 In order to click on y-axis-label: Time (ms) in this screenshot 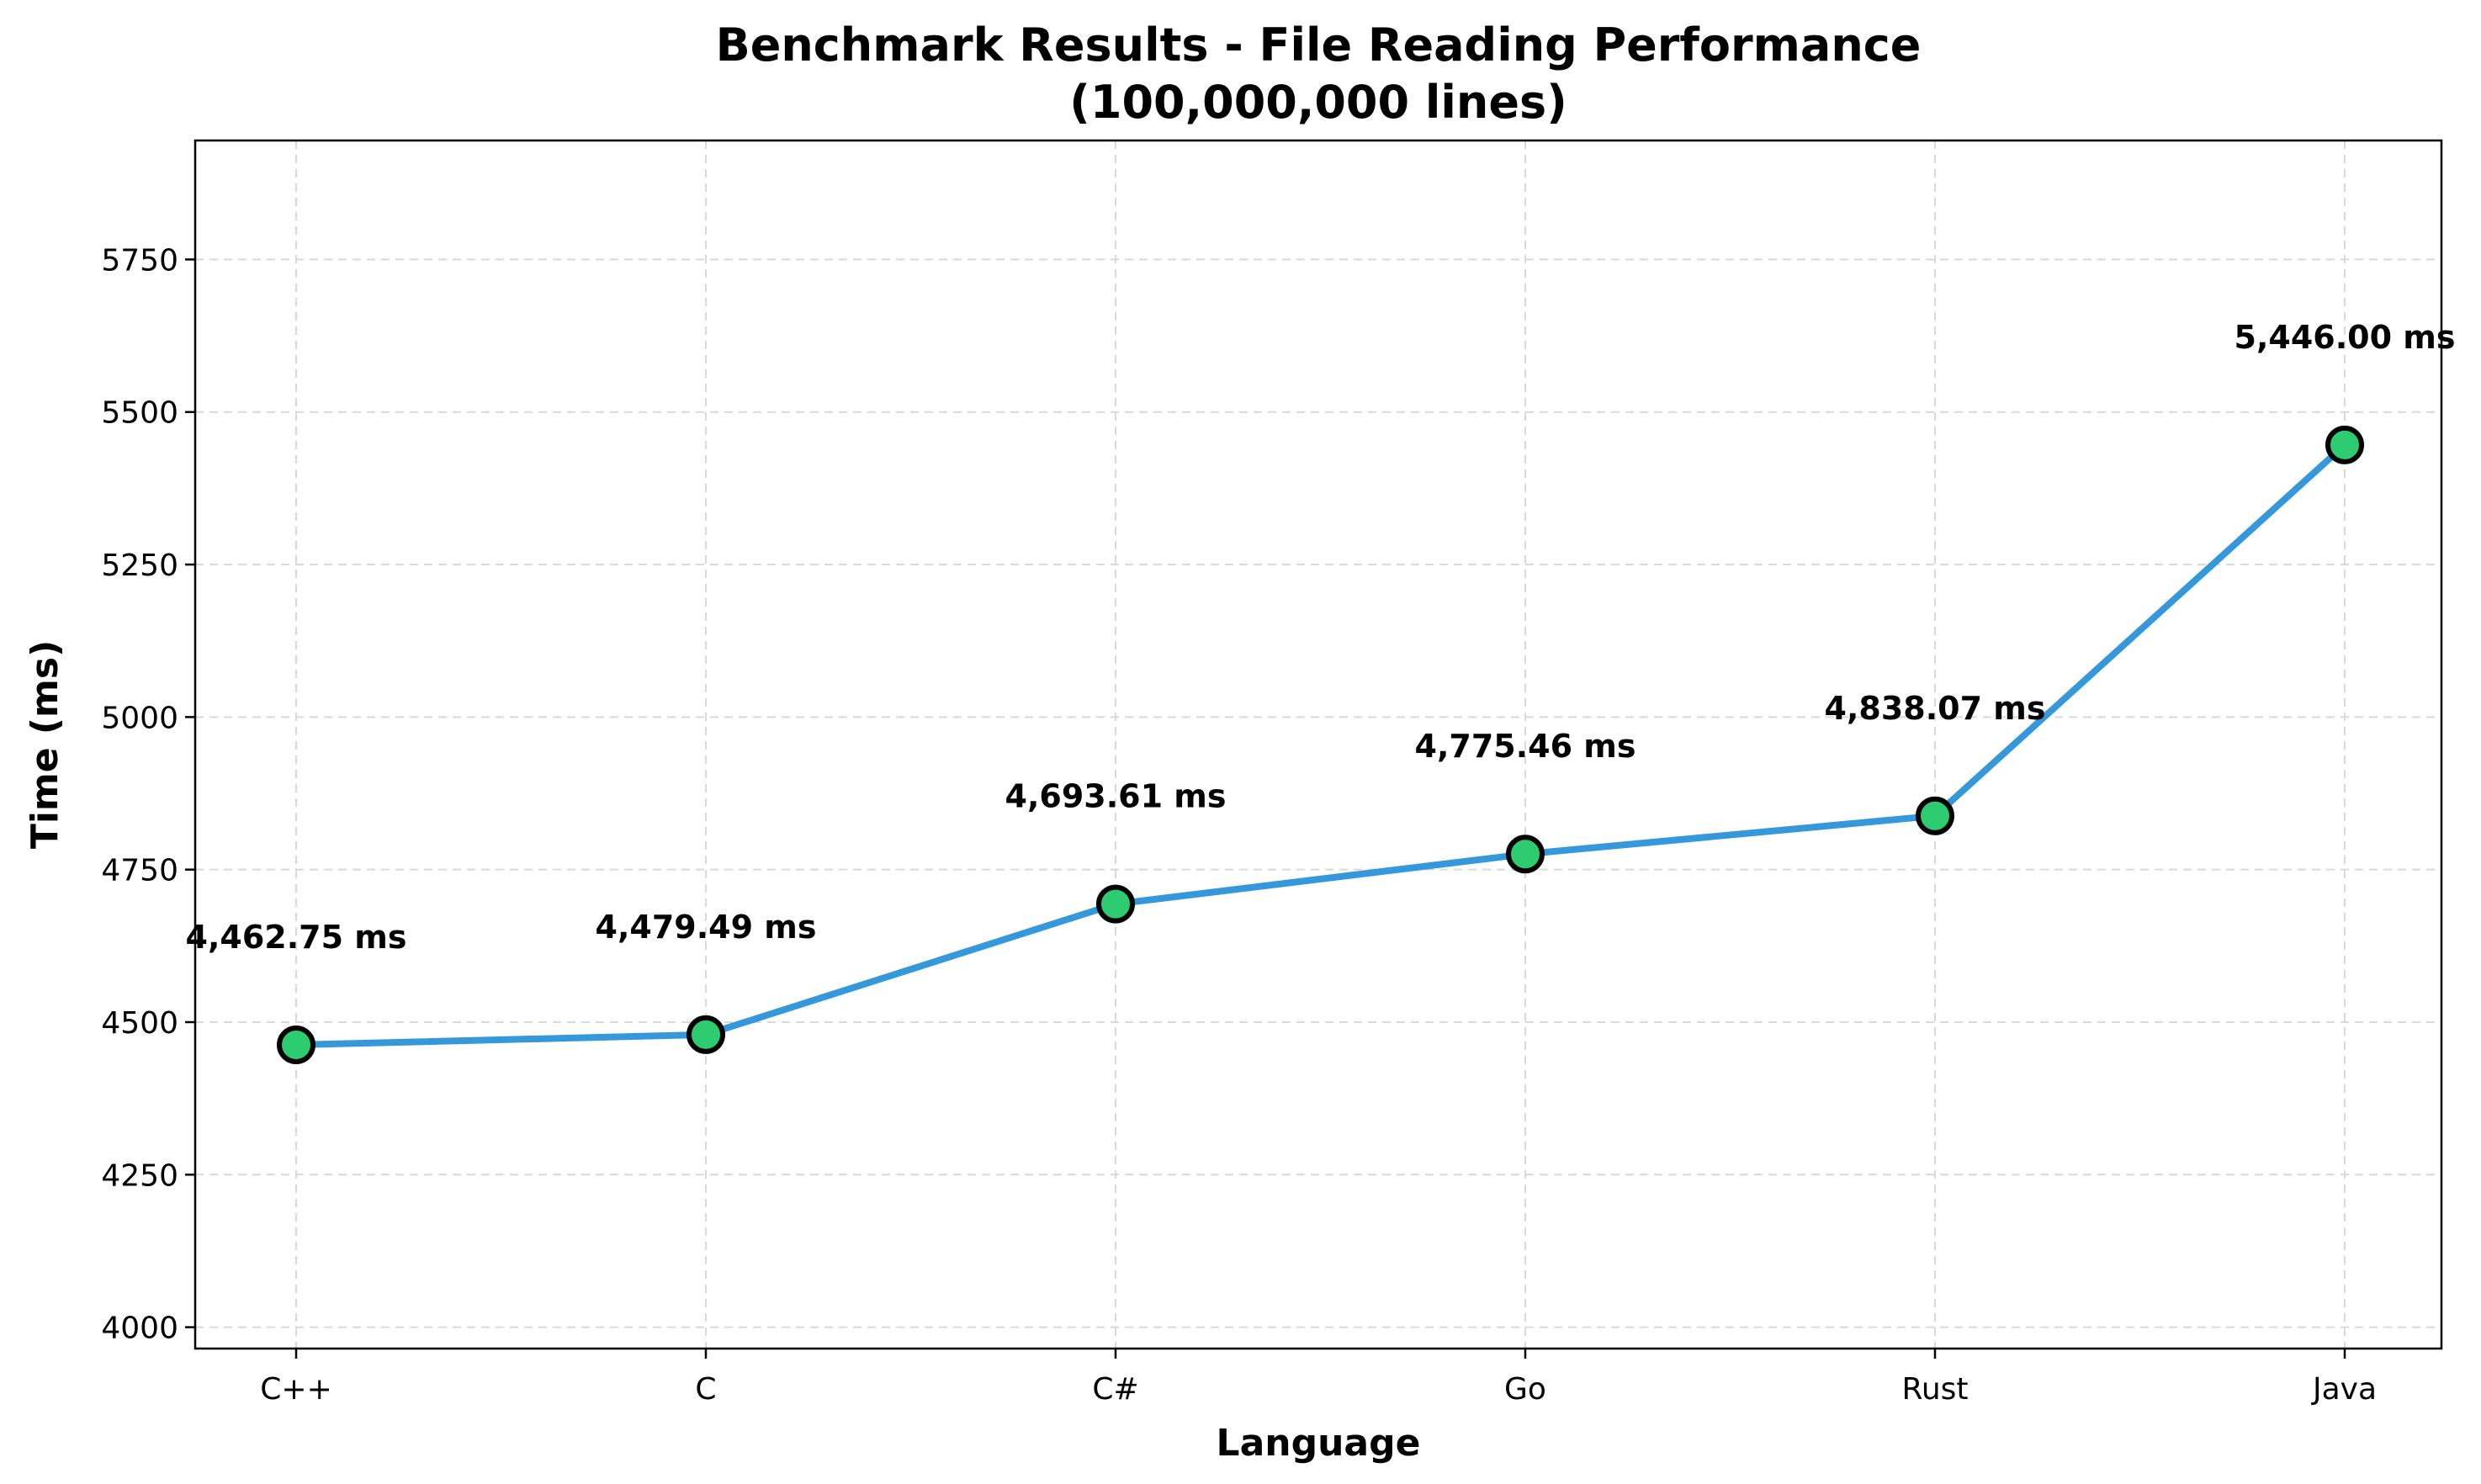, I will do `click(45, 744)`.